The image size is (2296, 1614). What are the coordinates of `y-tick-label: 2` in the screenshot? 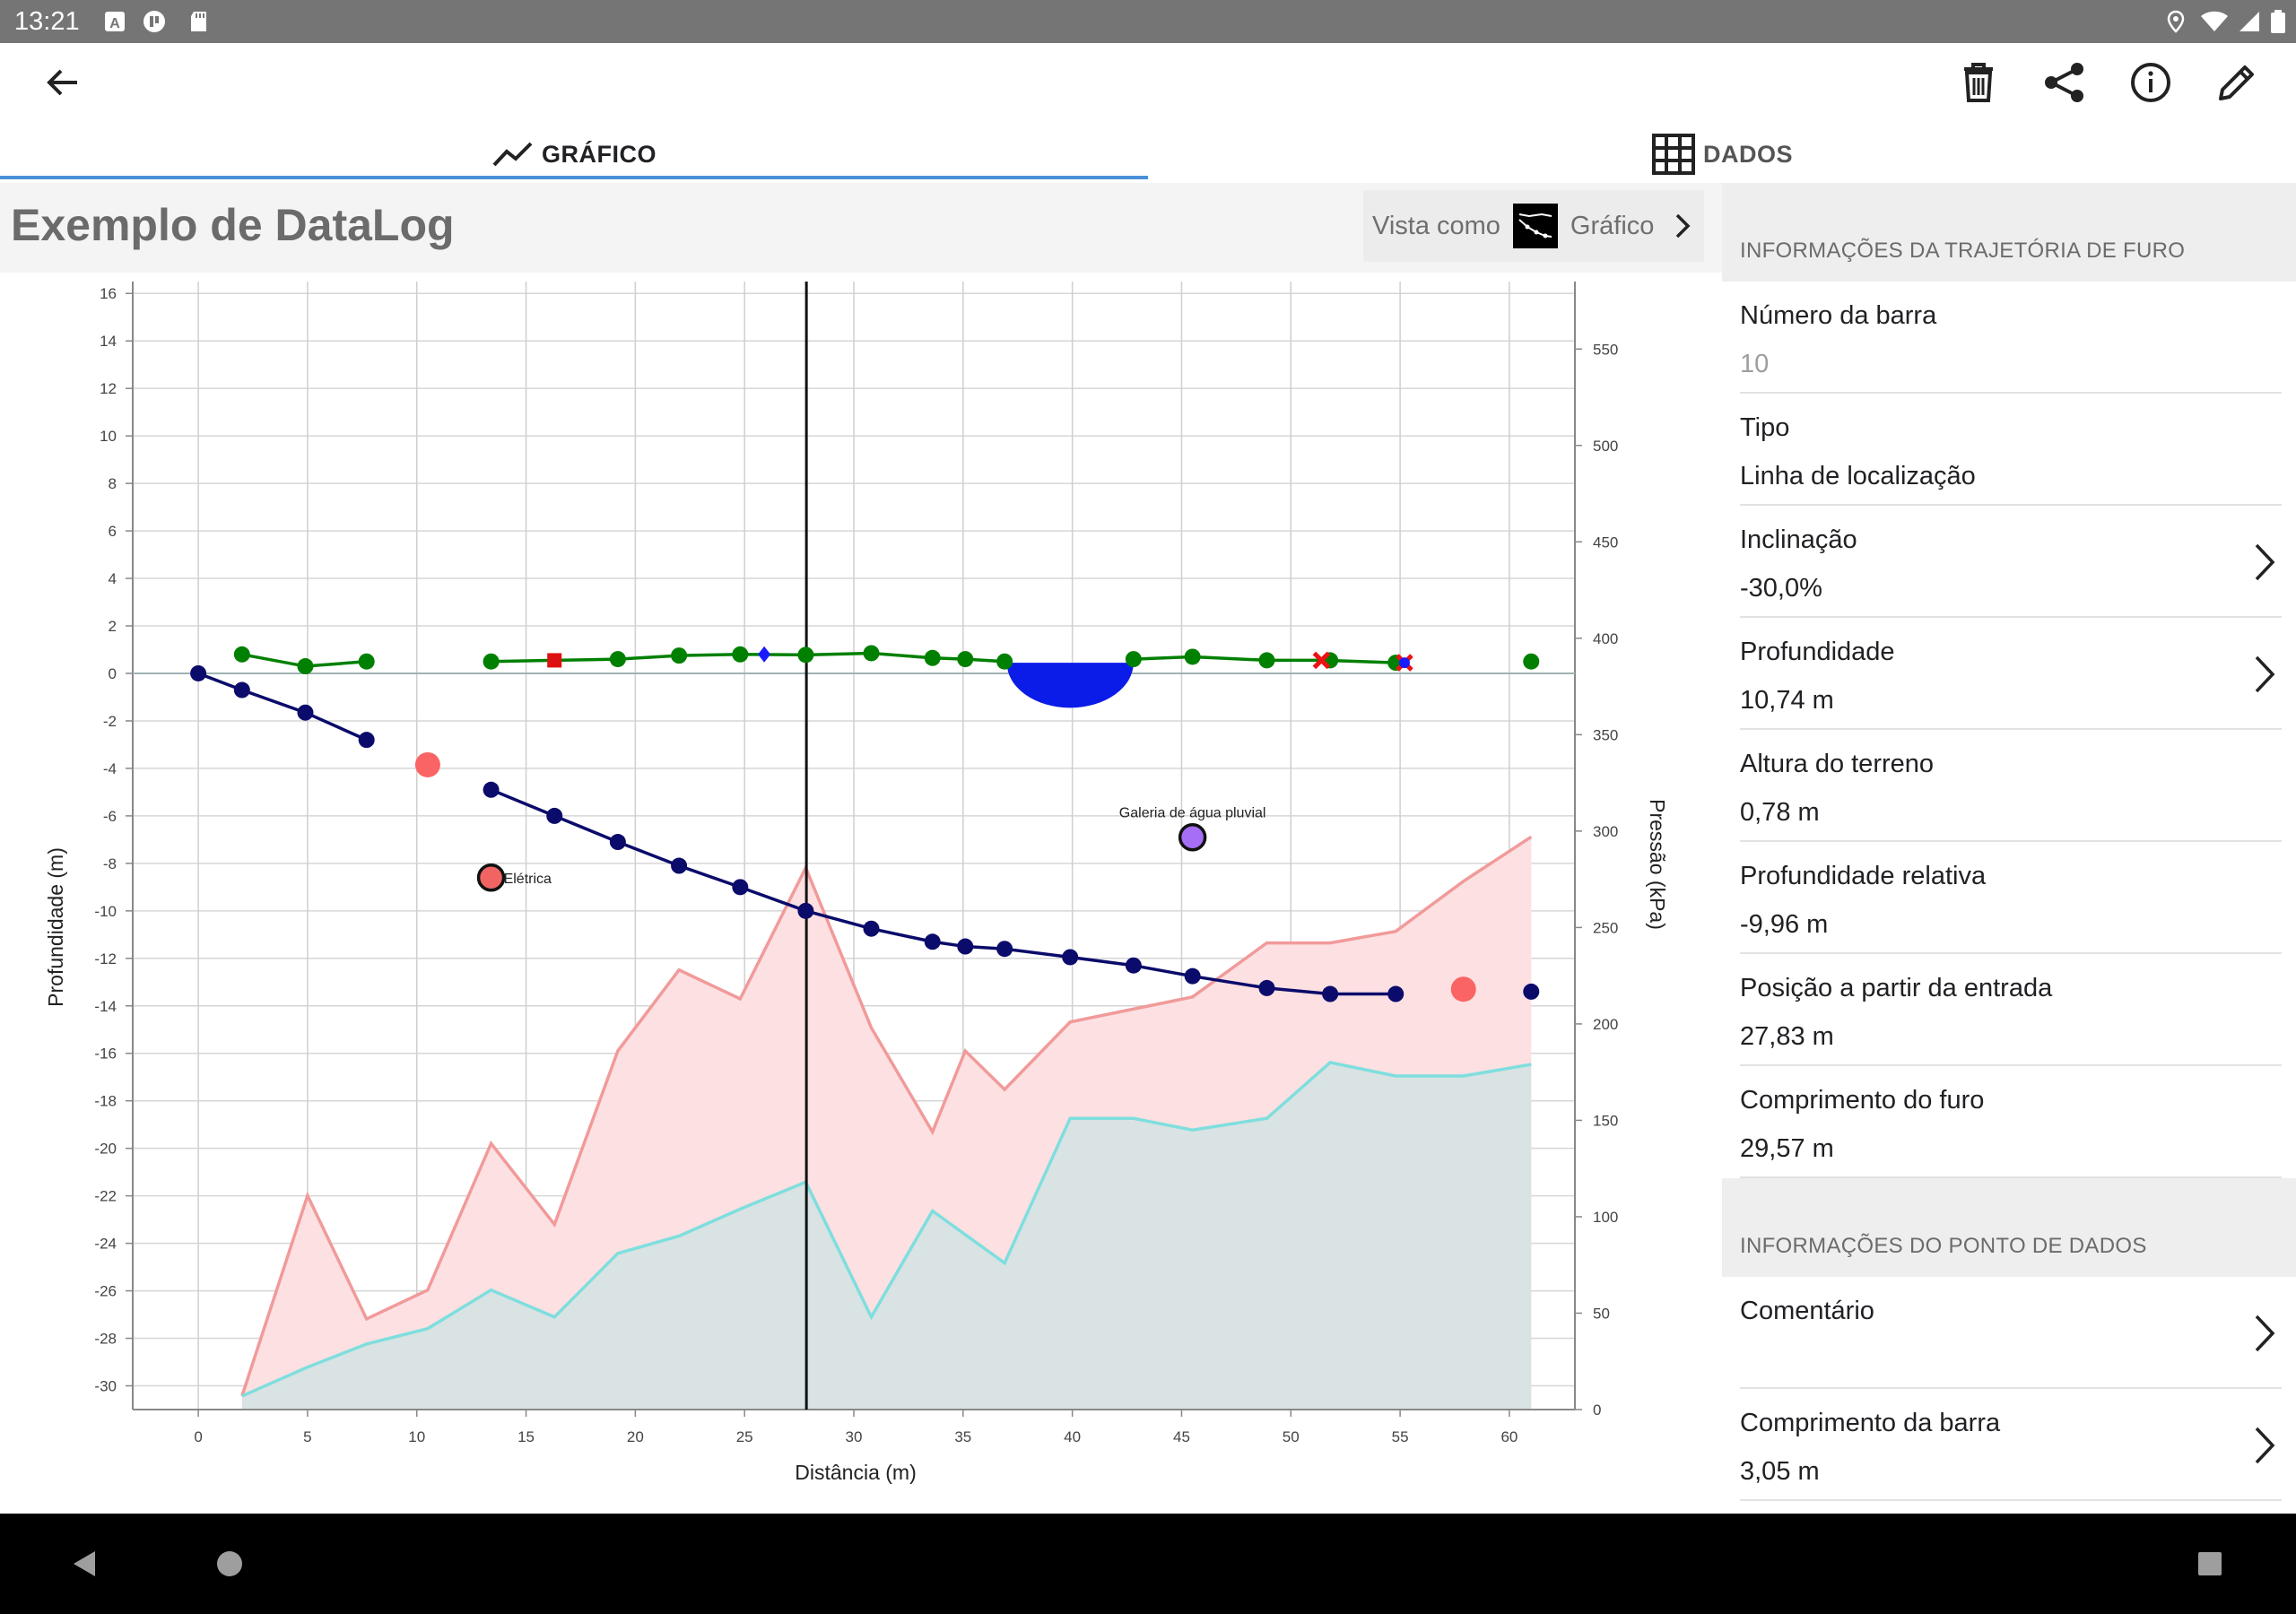 It's located at (113, 626).